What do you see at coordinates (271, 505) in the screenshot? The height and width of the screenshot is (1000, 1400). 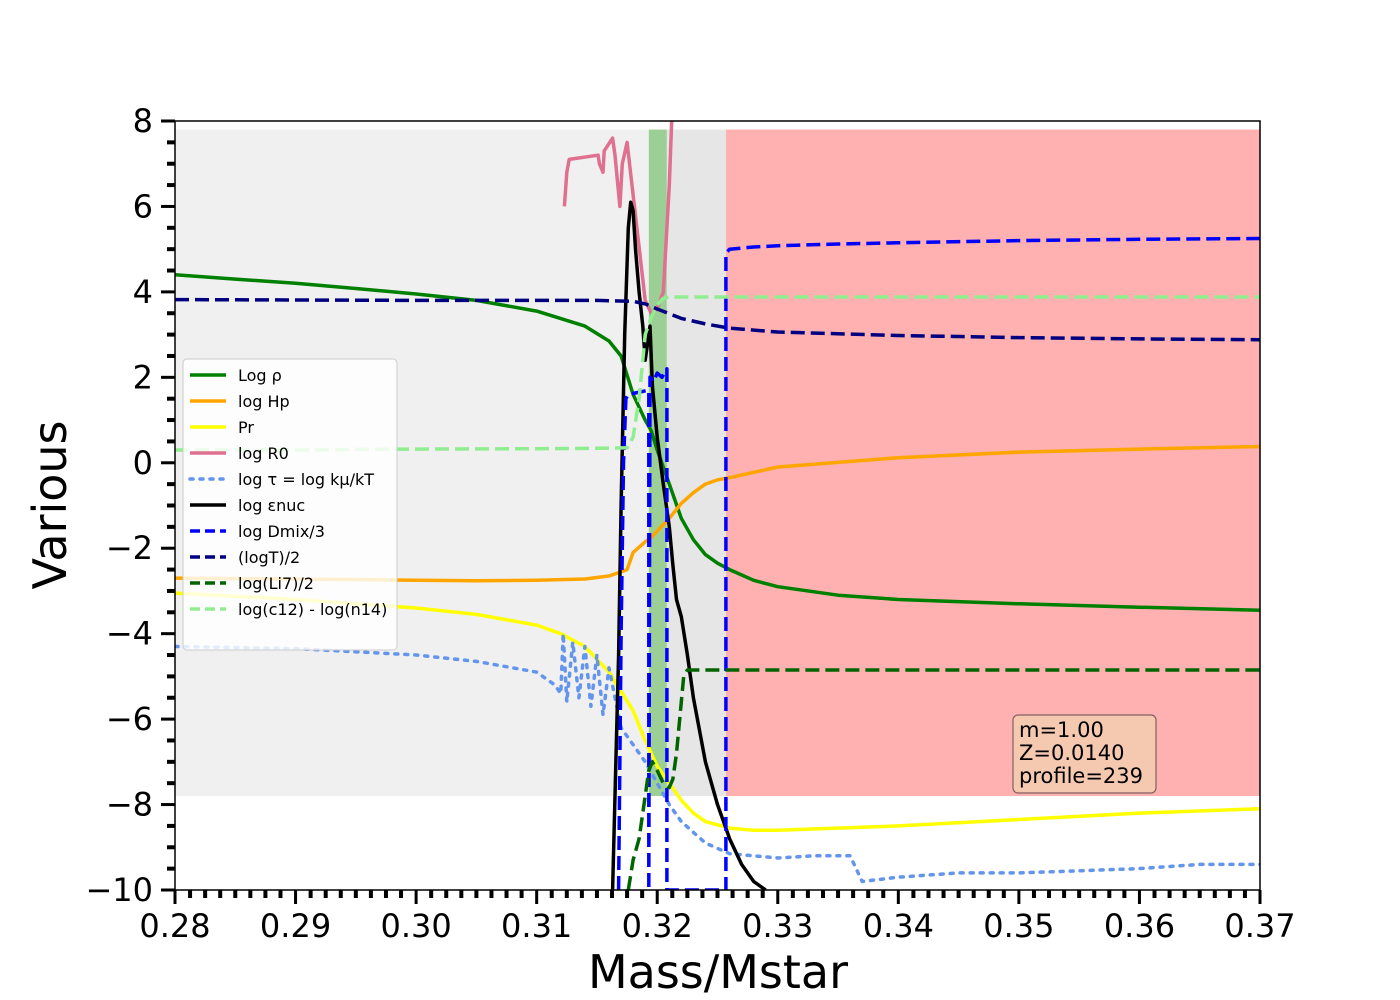 I see `legend-label-log-nuc: log εnuc` at bounding box center [271, 505].